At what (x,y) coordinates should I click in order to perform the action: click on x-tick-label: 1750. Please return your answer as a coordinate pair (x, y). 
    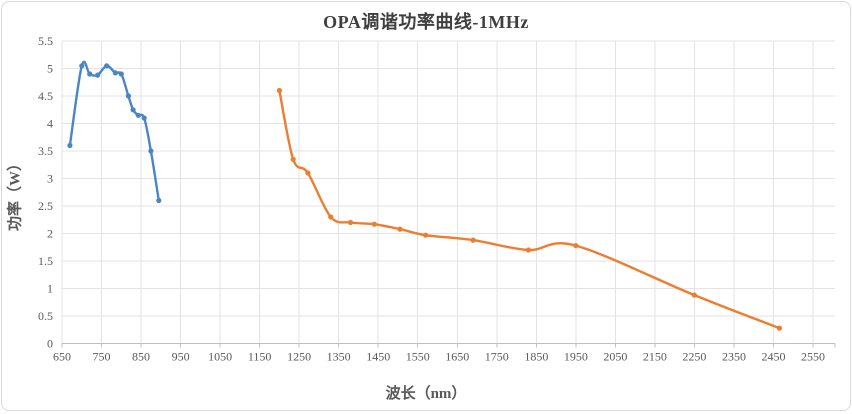
    Looking at the image, I should click on (497, 357).